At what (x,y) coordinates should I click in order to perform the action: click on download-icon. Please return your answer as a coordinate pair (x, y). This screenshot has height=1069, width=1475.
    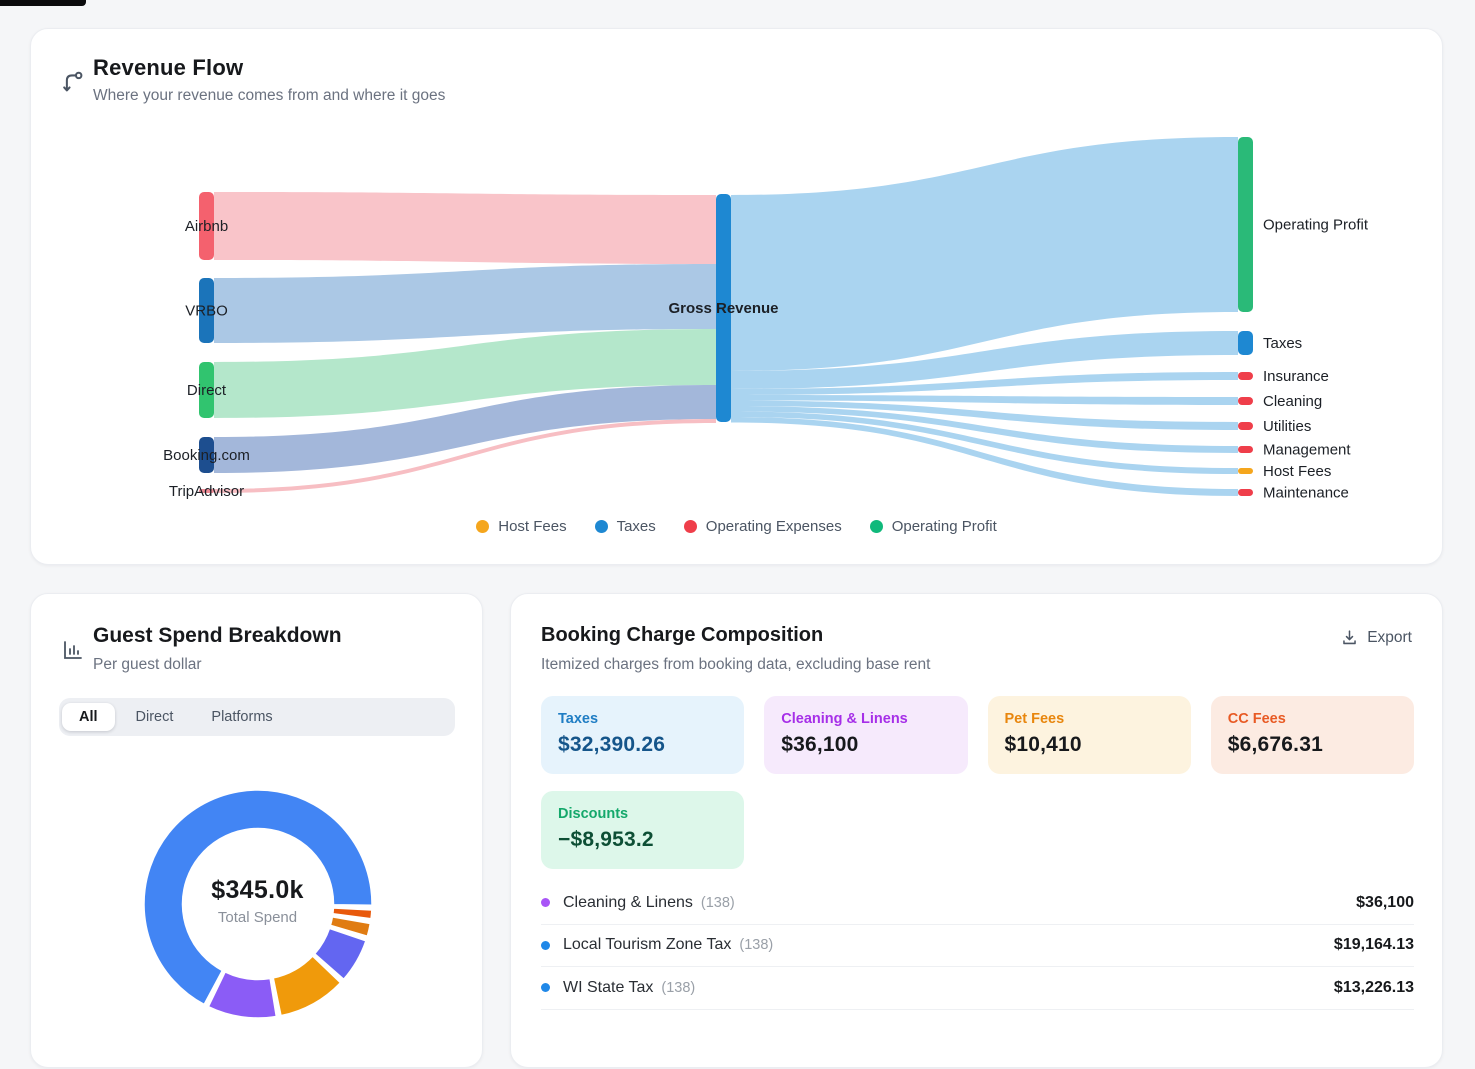
    Looking at the image, I should click on (1349, 637).